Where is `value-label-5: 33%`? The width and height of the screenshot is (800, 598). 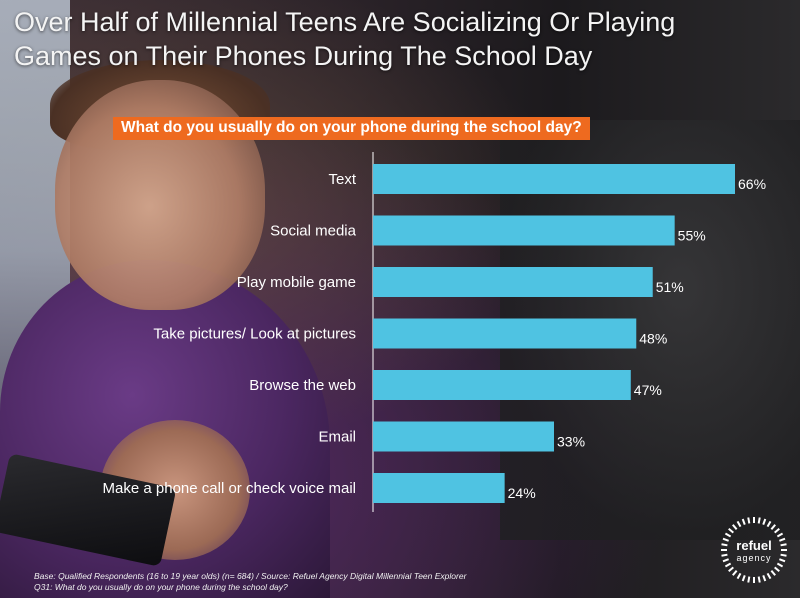 value-label-5: 33% is located at coordinates (571, 442).